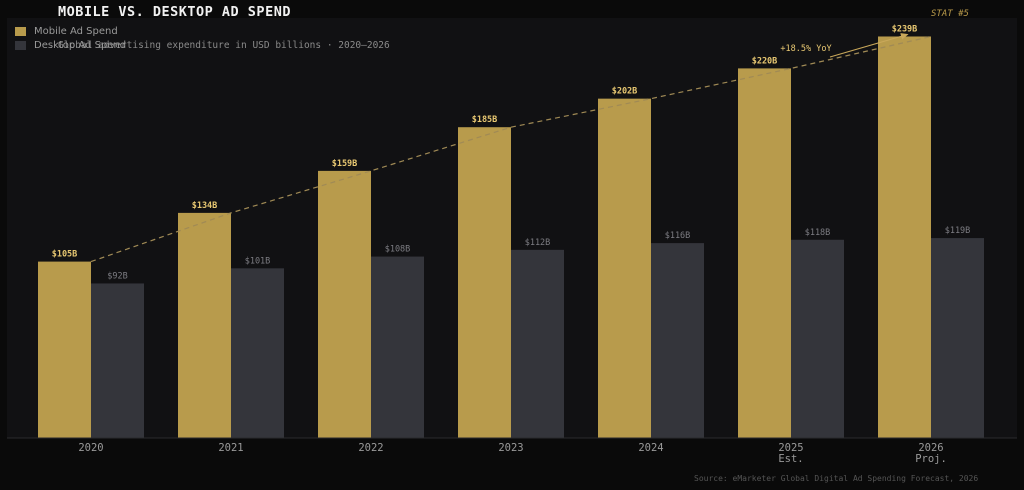  What do you see at coordinates (76, 31) in the screenshot?
I see `legend-label-mobile: Mobile Ad Spend` at bounding box center [76, 31].